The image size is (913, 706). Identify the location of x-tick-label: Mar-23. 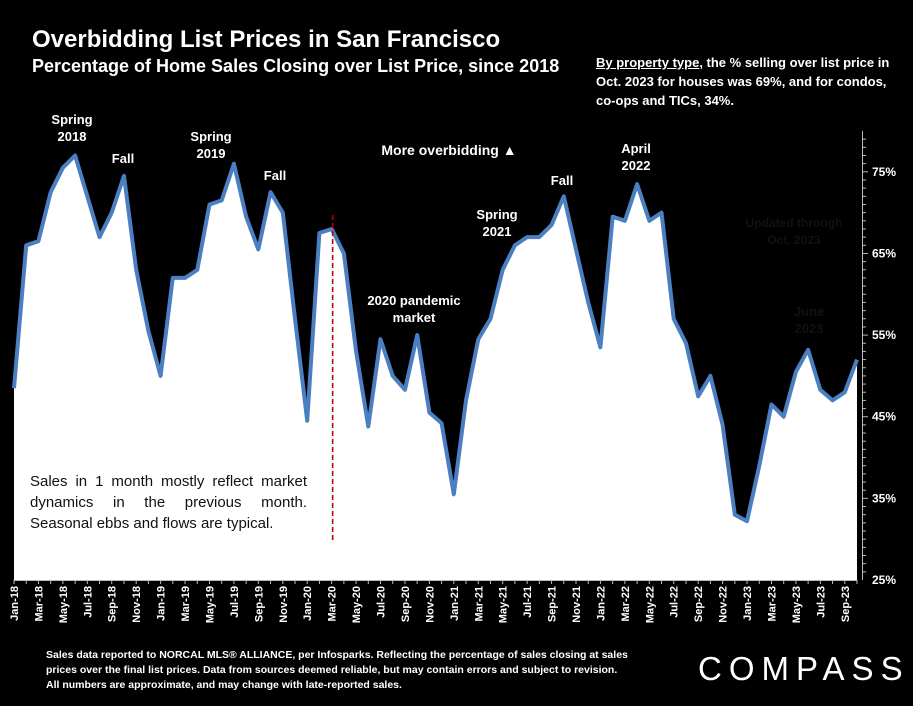
(772, 603).